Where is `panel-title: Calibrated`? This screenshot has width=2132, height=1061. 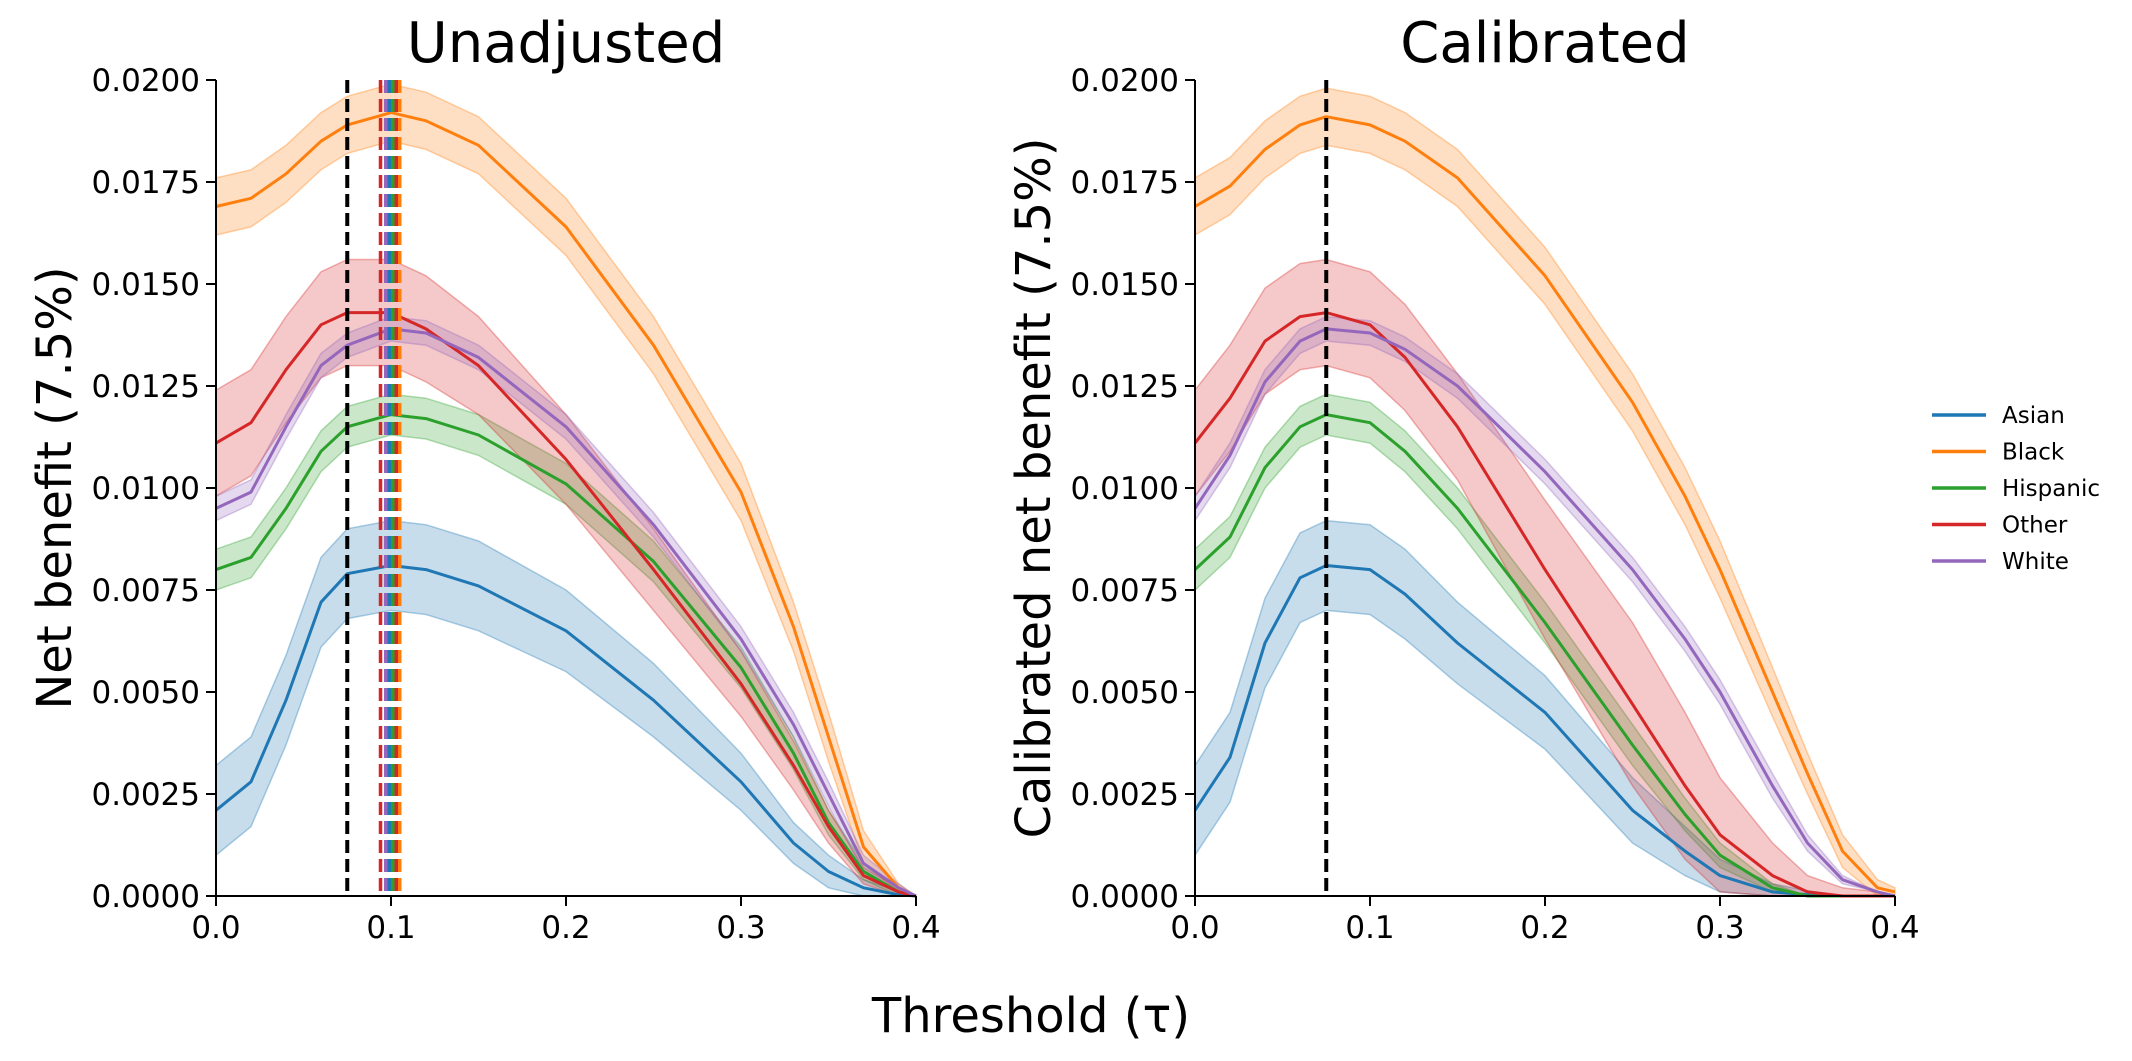 panel-title: Calibrated is located at coordinates (1544, 43).